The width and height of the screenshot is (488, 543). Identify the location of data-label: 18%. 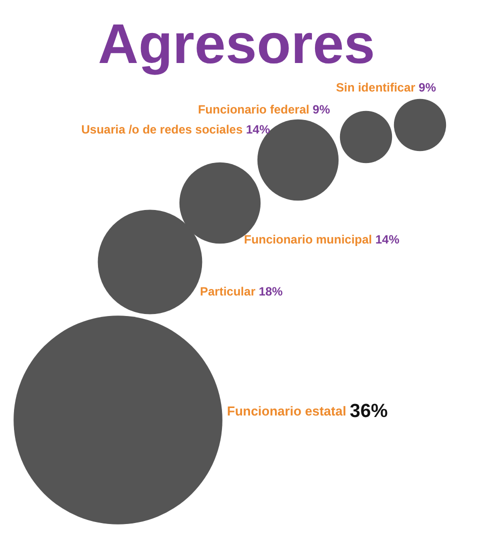
(271, 291).